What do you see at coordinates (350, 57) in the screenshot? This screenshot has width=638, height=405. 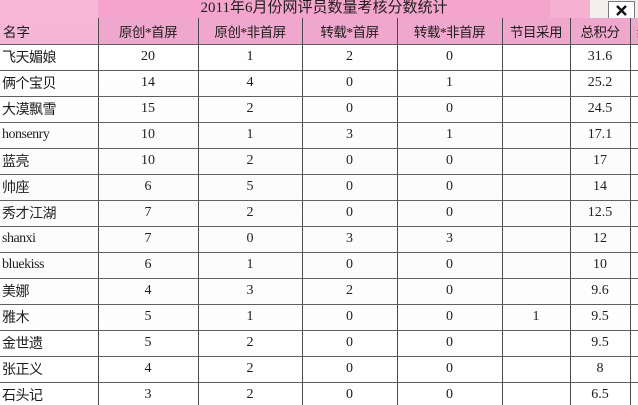 I see `cell-repost-first: 2` at bounding box center [350, 57].